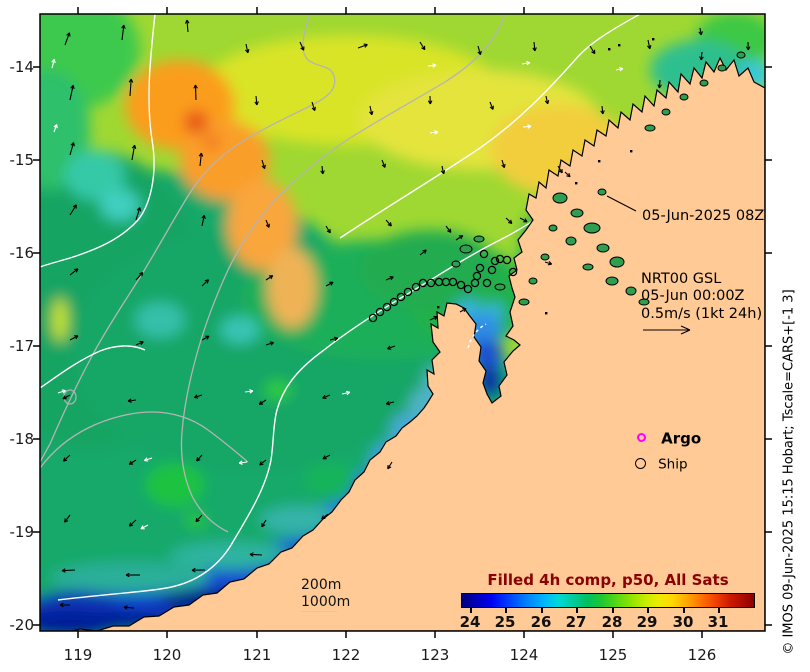 The width and height of the screenshot is (810, 672). What do you see at coordinates (505, 622) in the screenshot?
I see `colorbar-value-25: 25` at bounding box center [505, 622].